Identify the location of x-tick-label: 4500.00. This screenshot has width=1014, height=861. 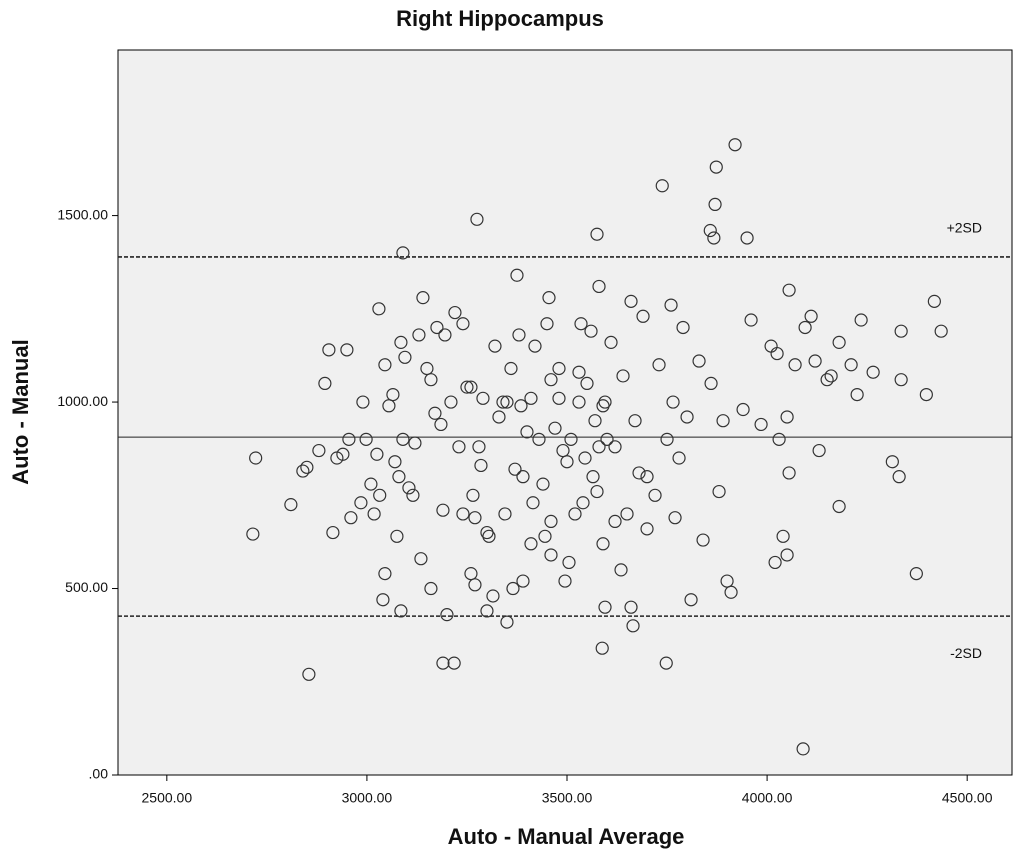
(967, 798).